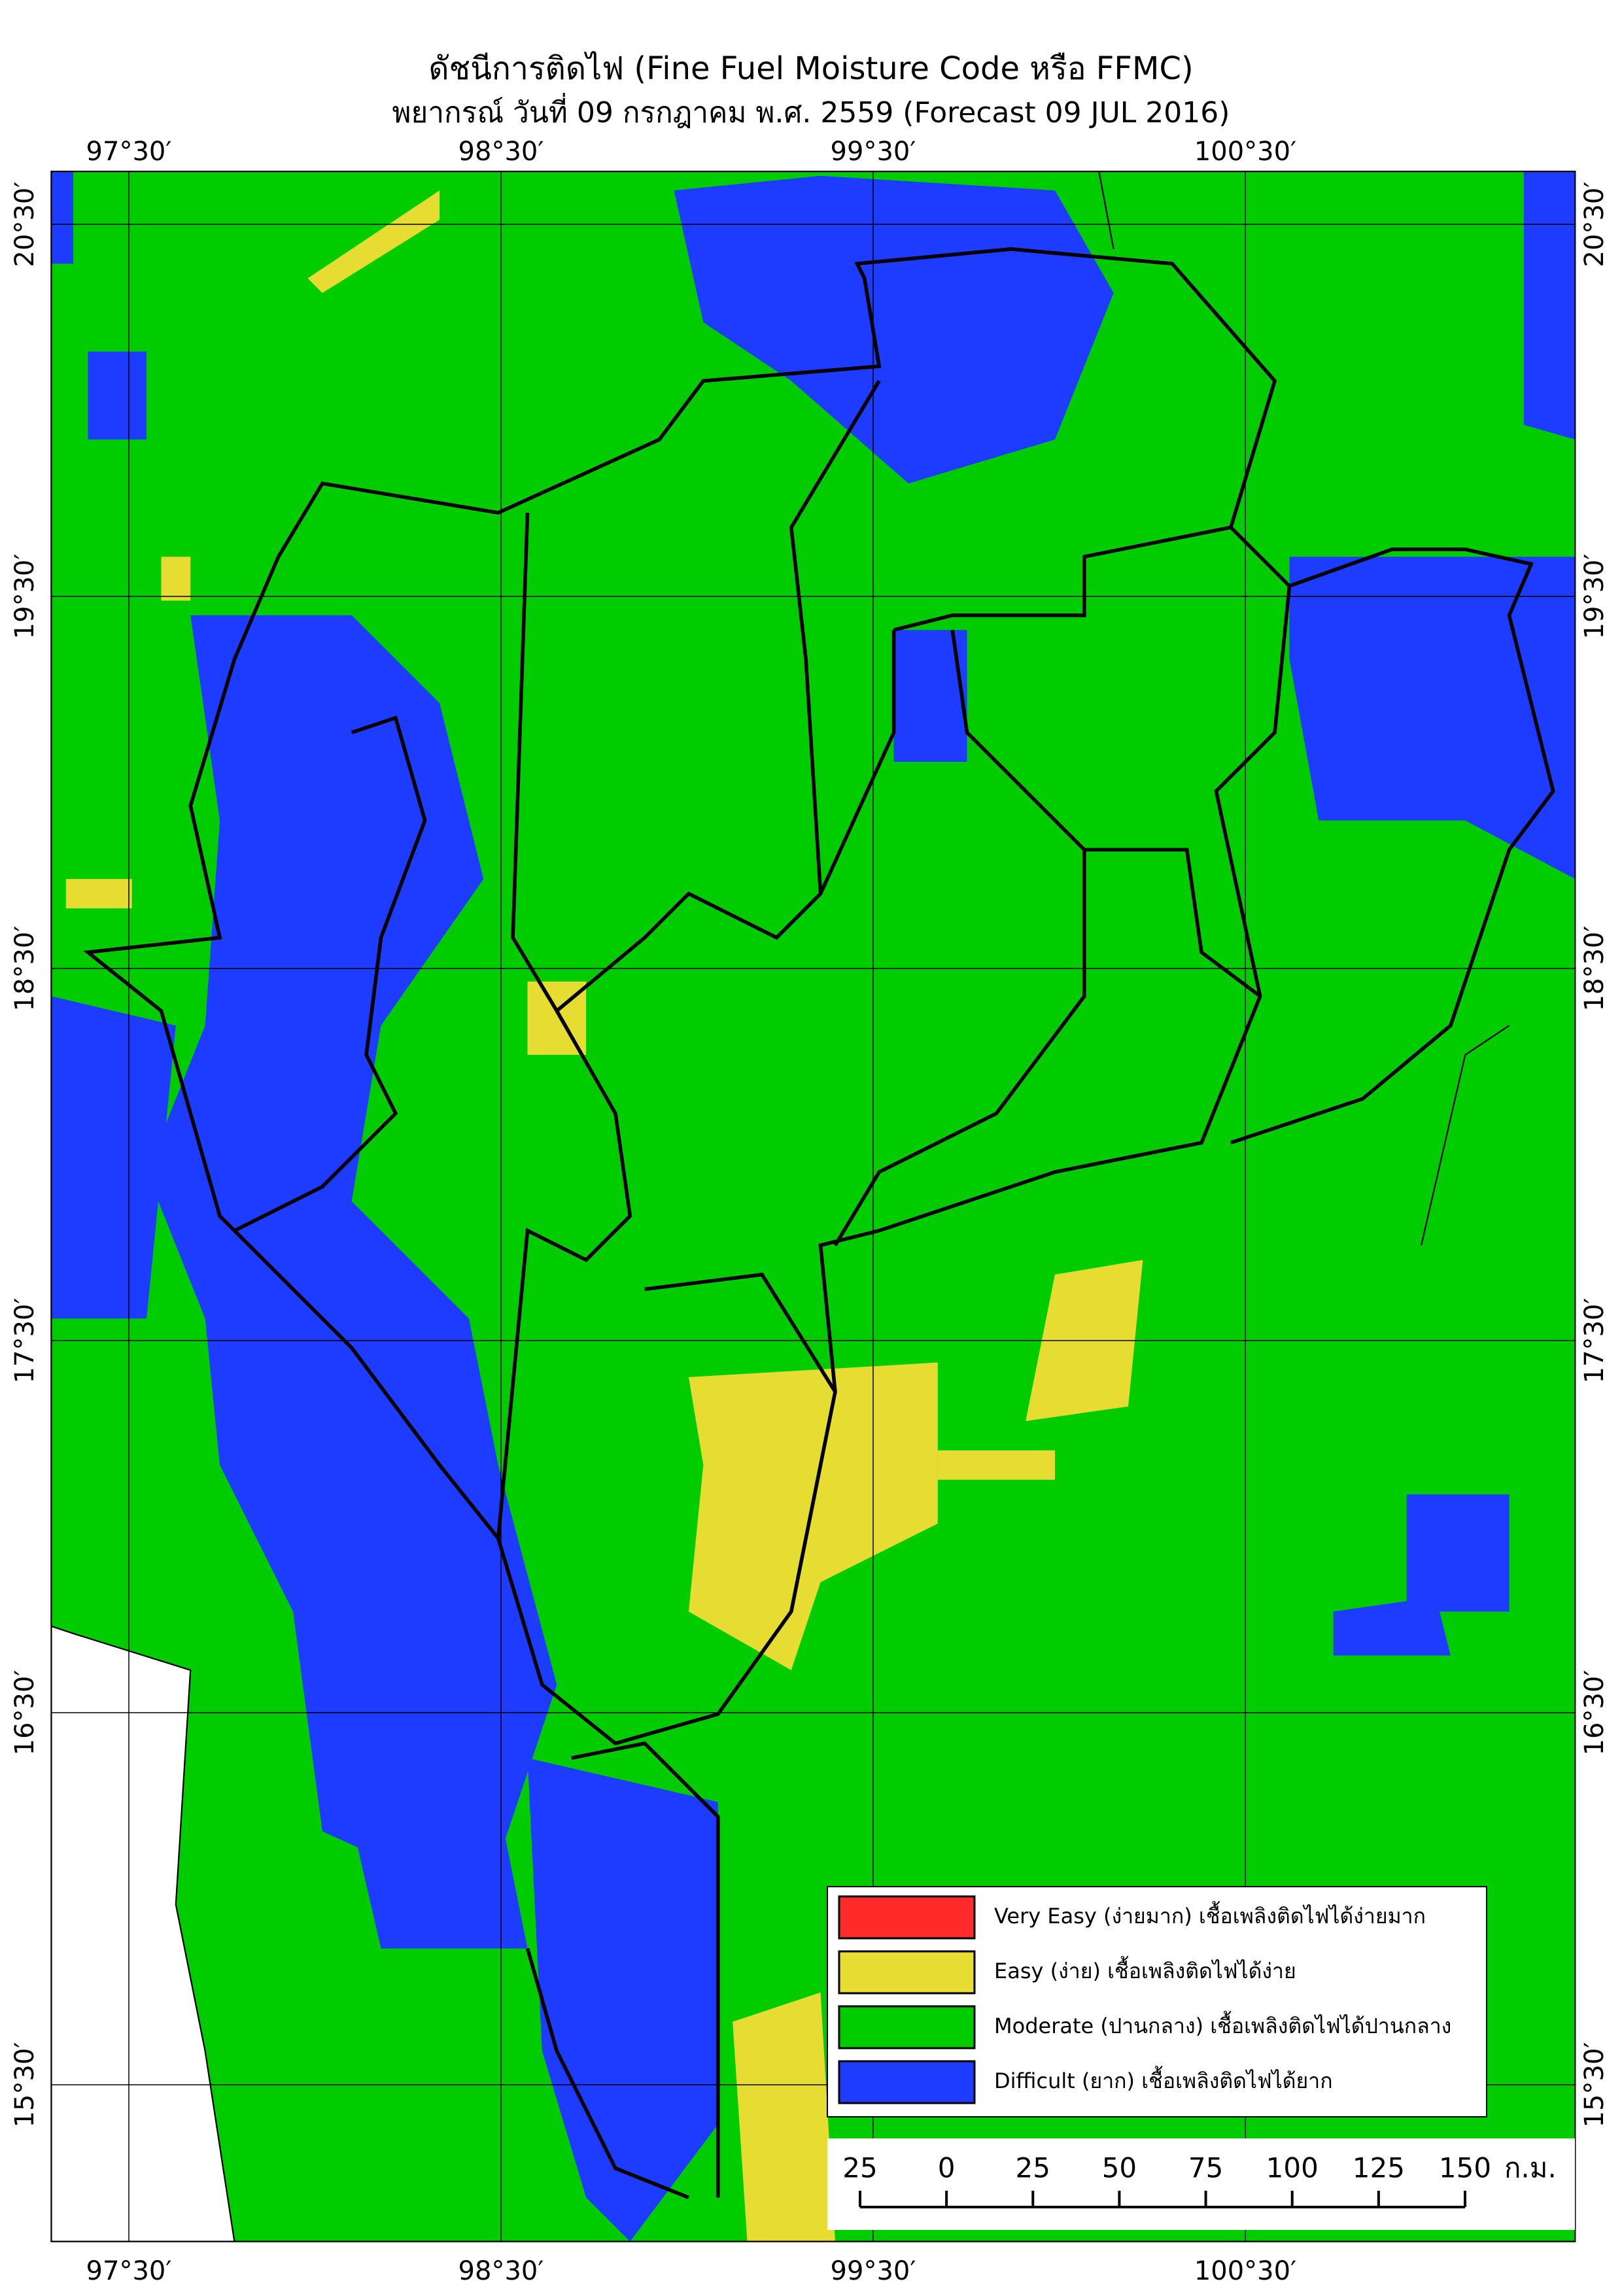  Describe the element at coordinates (1292, 2168) in the screenshot. I see `scale-label: 100` at that location.